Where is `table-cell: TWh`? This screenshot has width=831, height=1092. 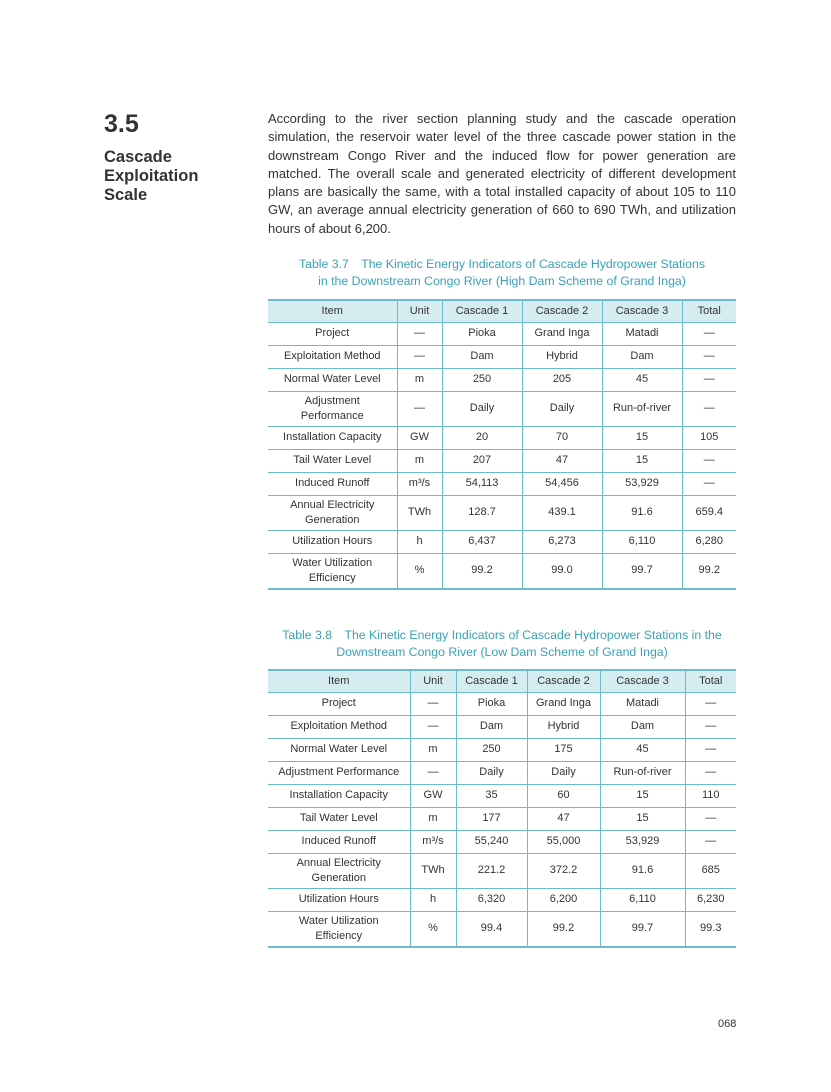 table-cell: TWh is located at coordinates (419, 513).